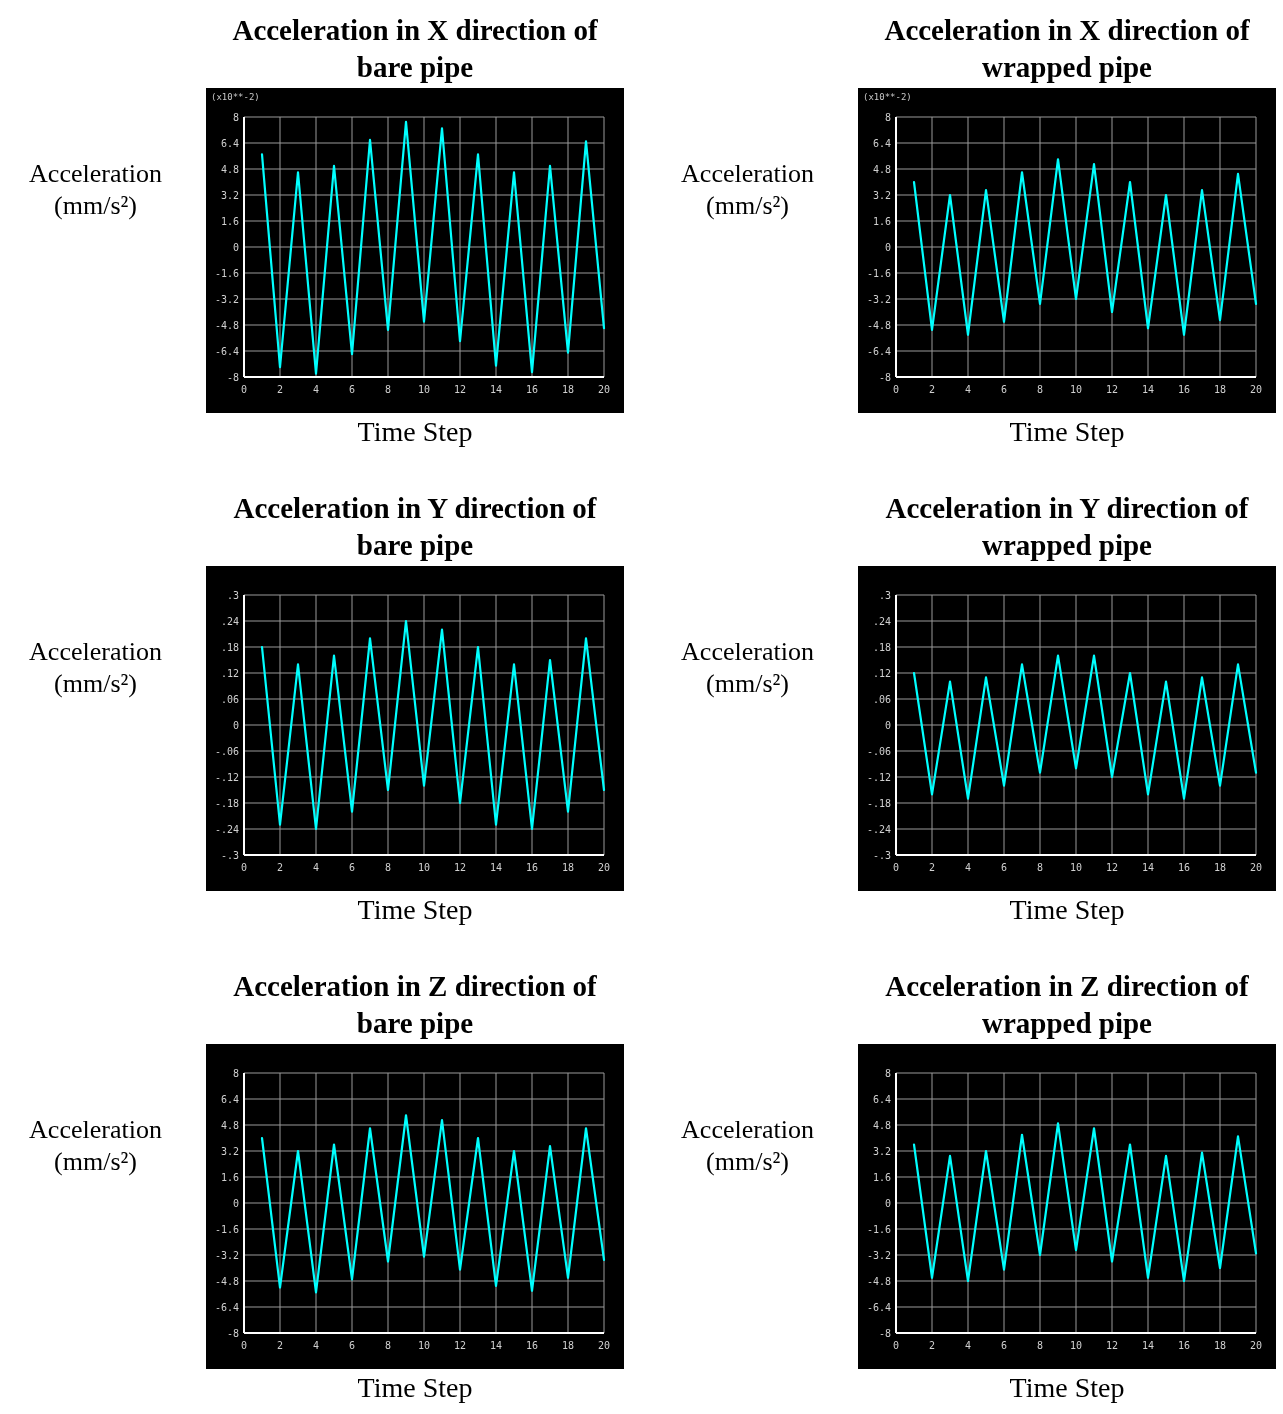  I want to click on chart-title: Acceleration in Y direction of wrapped pipe, so click(1067, 527).